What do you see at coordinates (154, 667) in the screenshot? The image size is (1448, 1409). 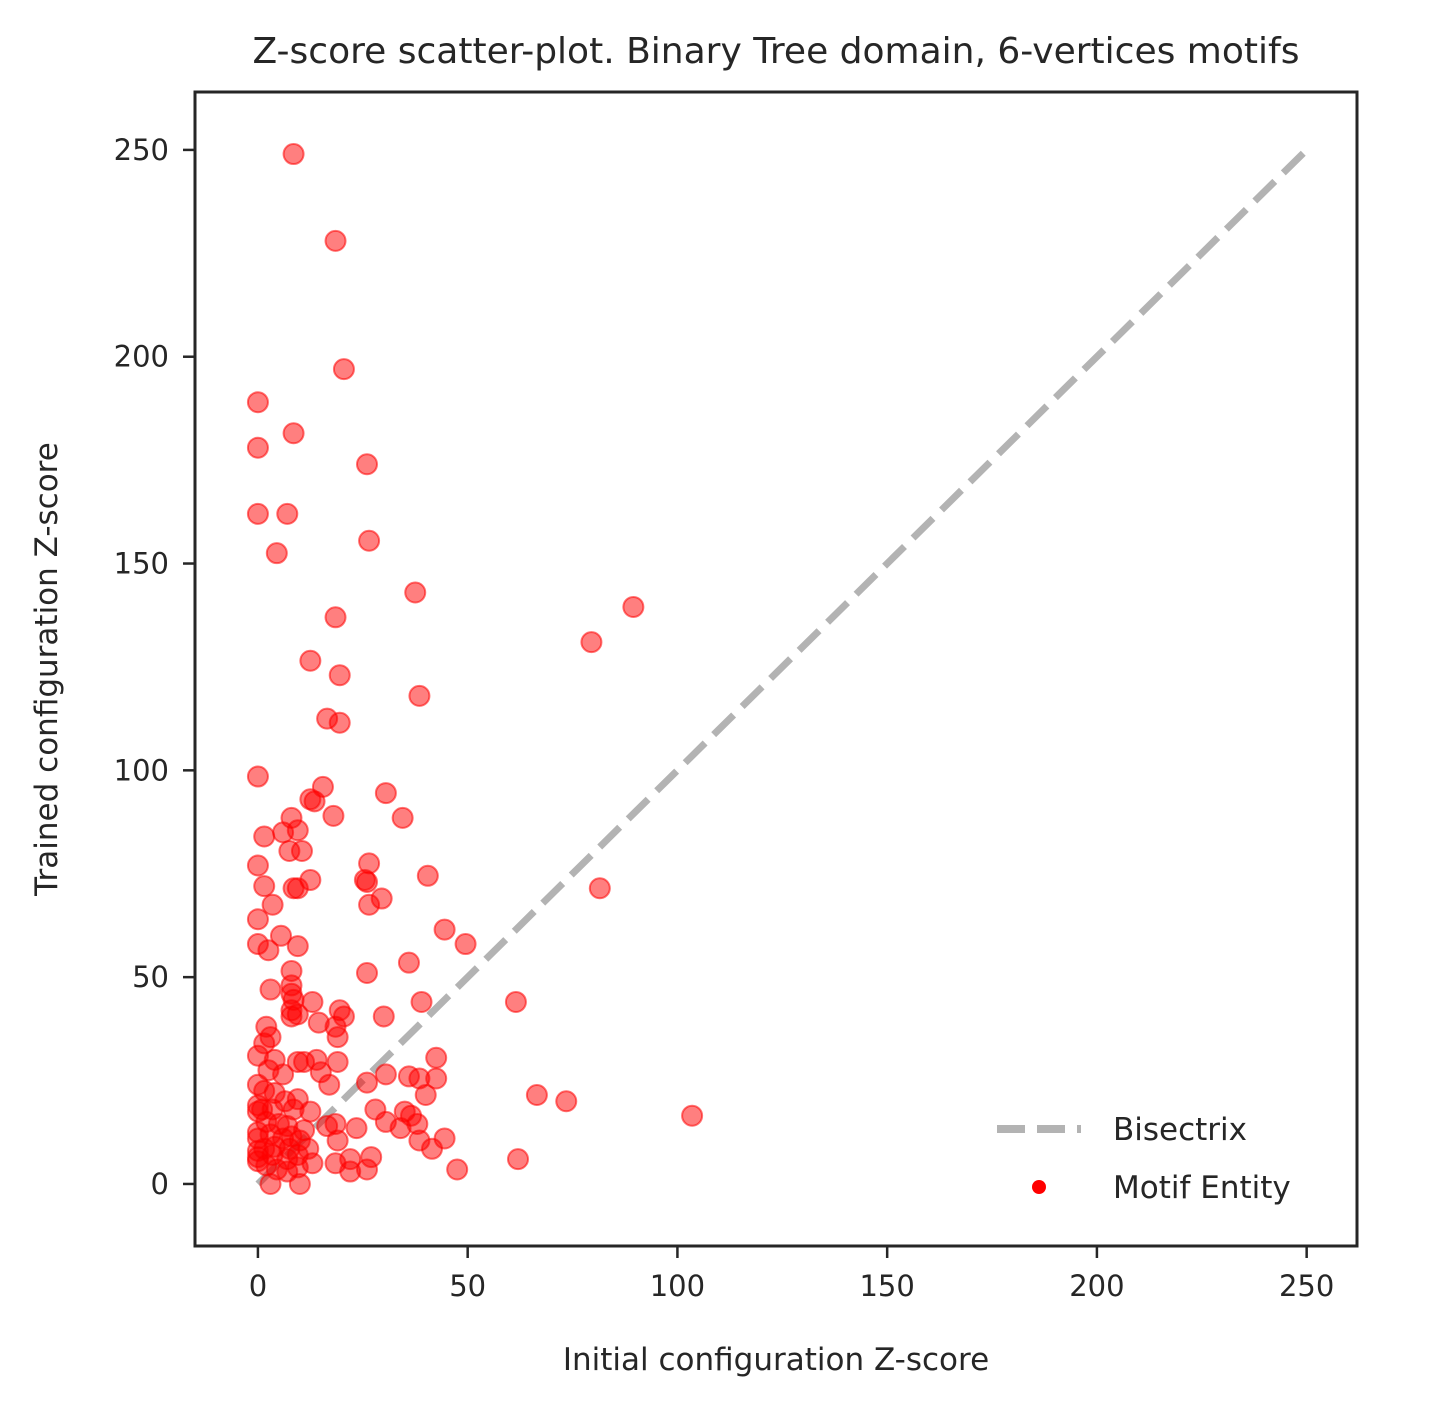 I see `y-axis-ticks: 0 50 100 150 200 250` at bounding box center [154, 667].